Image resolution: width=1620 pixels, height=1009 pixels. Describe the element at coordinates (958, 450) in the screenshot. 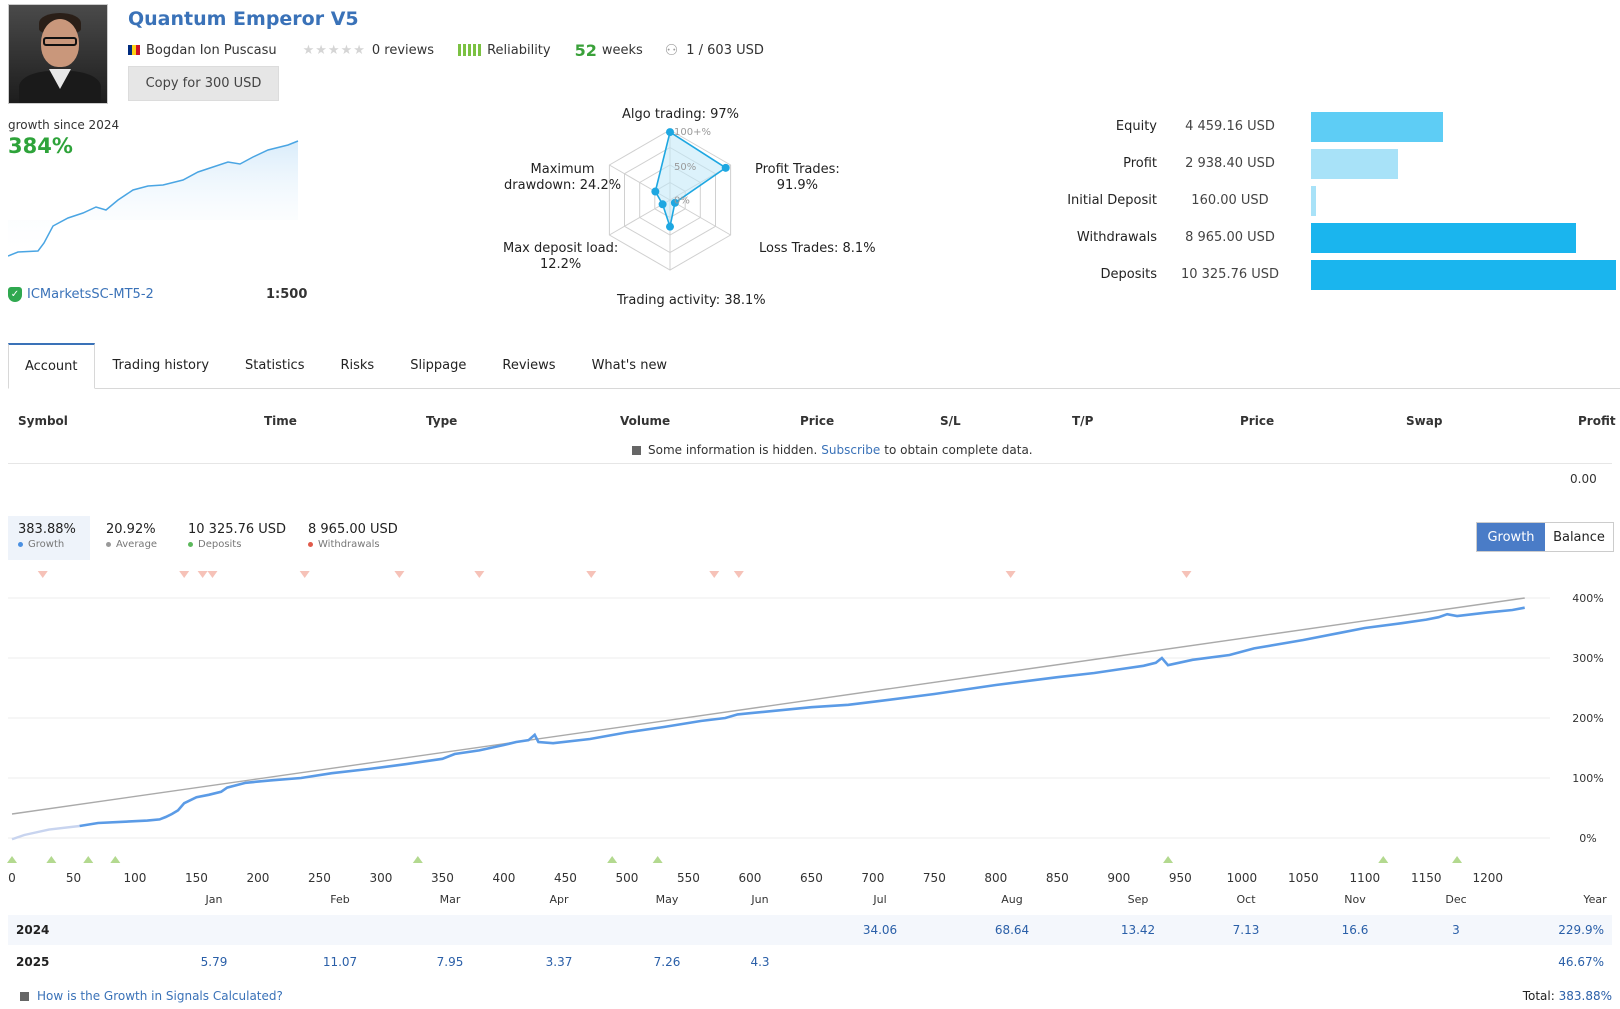

I see `hidden-info-suffix: to obtain complete data.` at that location.